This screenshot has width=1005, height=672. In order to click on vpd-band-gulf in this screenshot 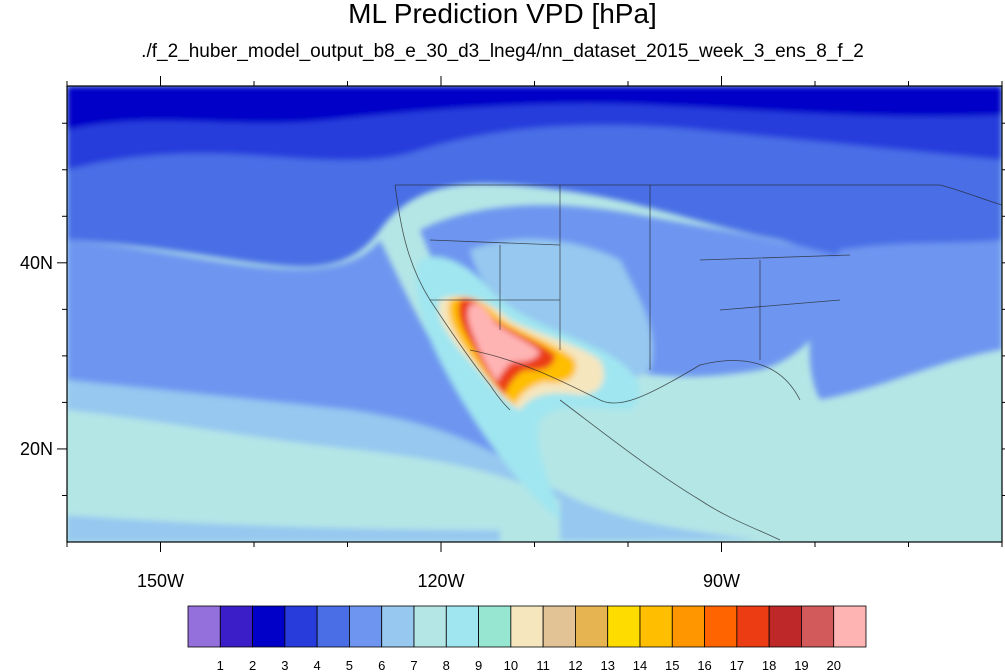, I will do `click(809, 446)`.